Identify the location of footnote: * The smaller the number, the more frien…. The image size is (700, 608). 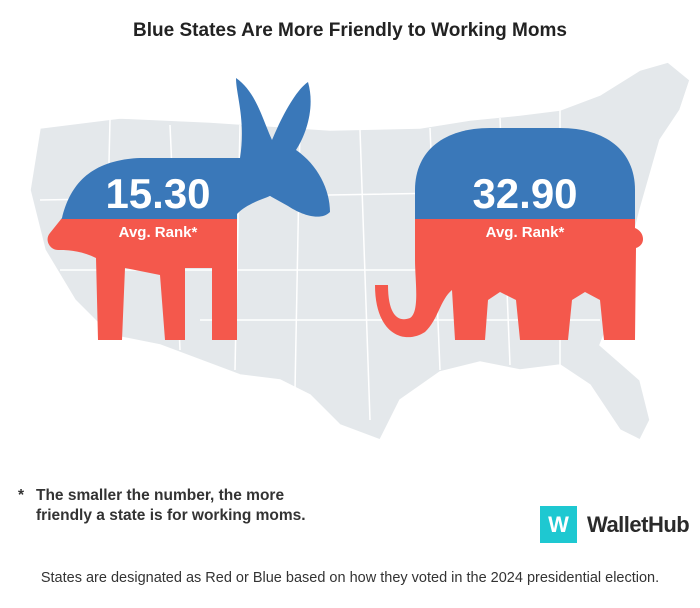
(162, 506).